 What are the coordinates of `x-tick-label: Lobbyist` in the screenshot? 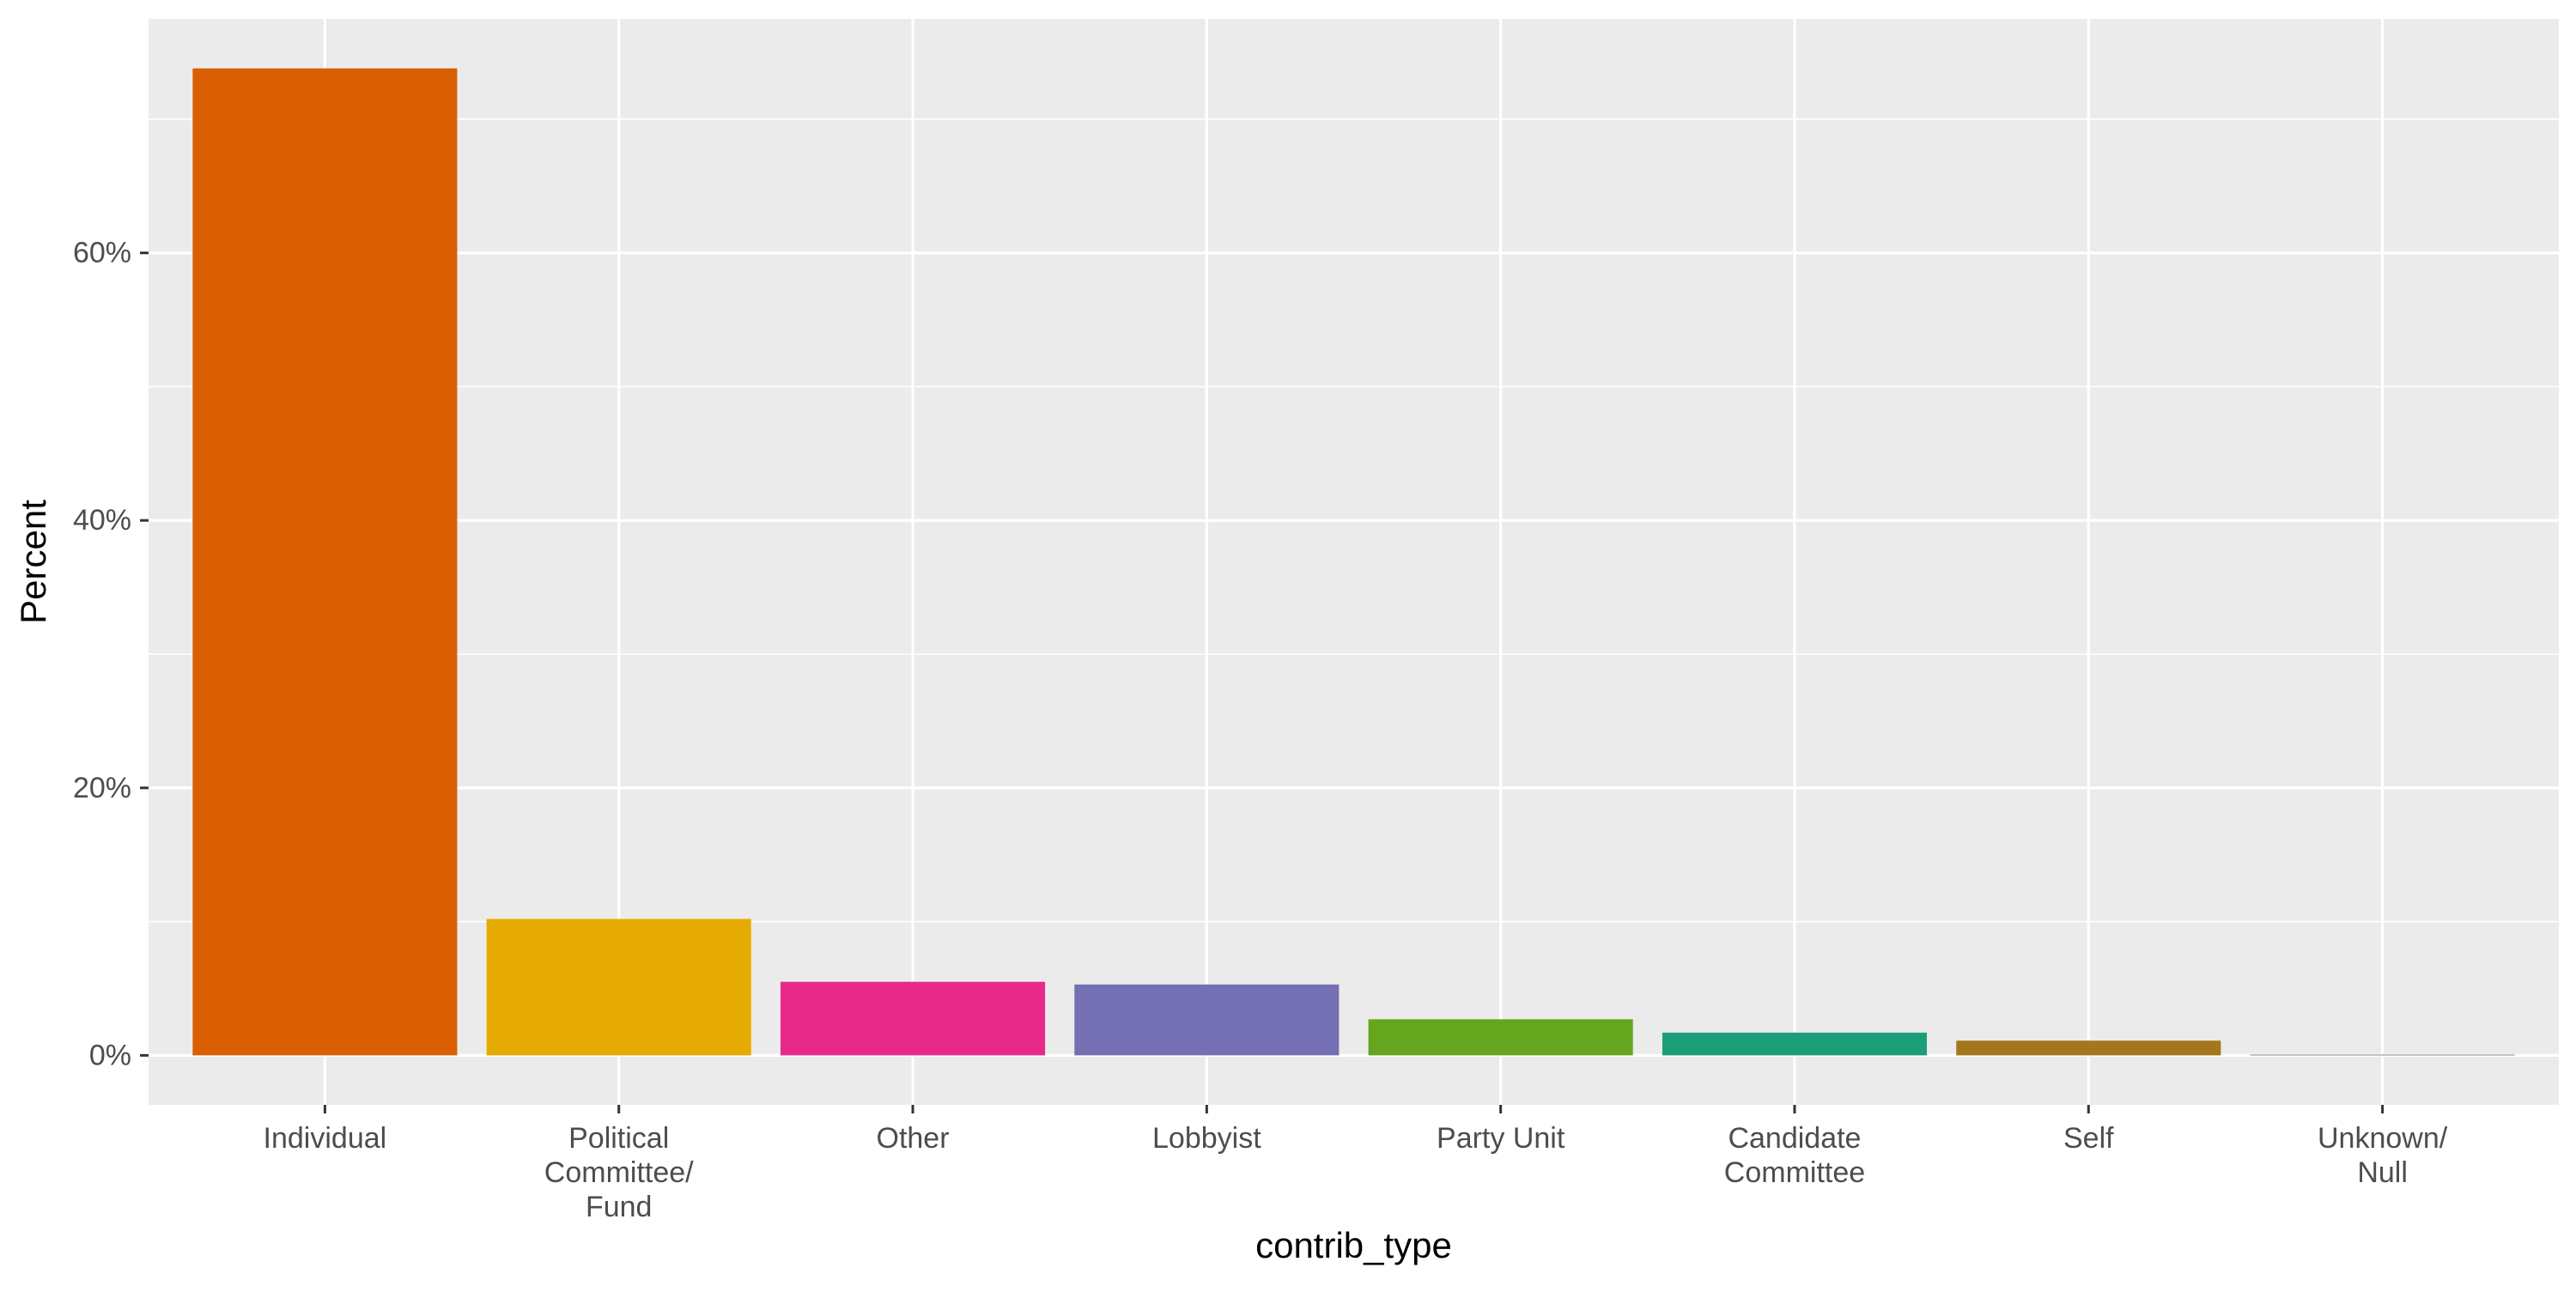 It's located at (1206, 1138).